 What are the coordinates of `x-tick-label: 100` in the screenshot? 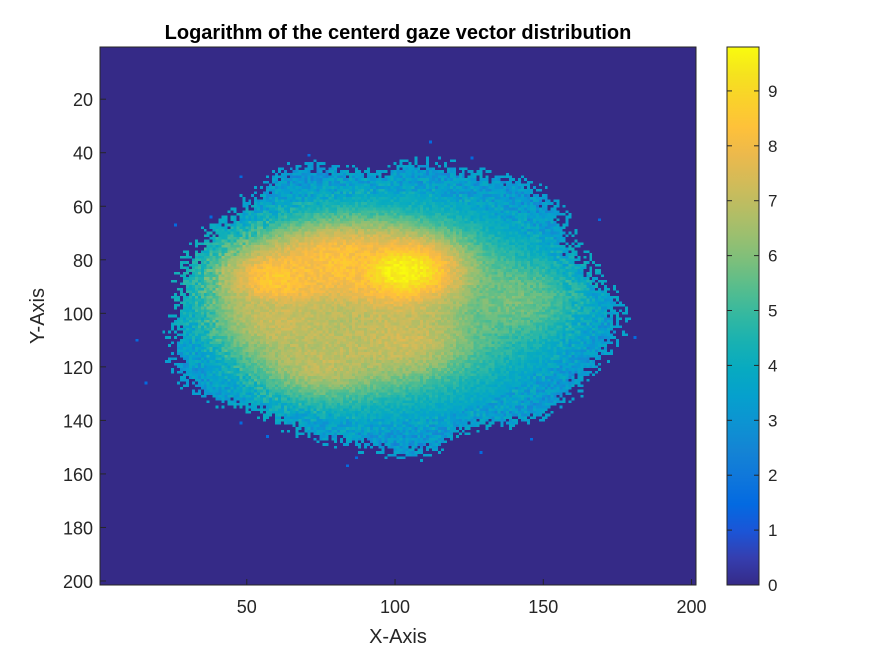 It's located at (395, 607).